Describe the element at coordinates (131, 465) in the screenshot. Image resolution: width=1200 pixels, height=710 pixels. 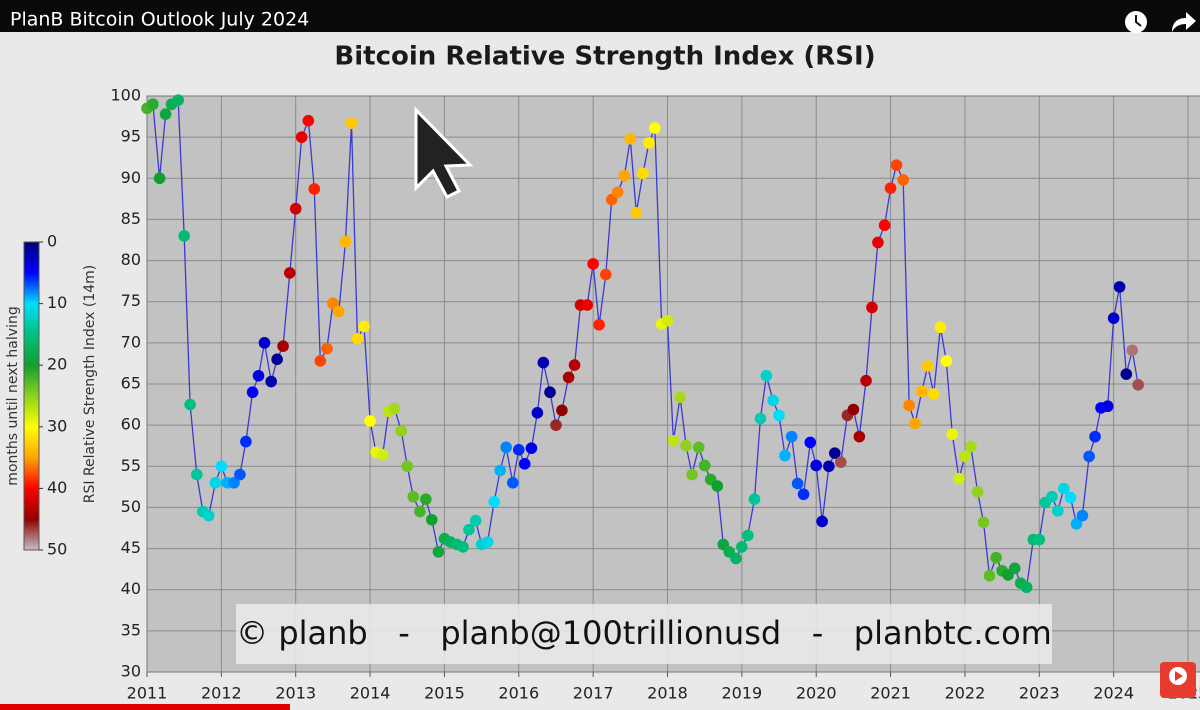
I see `y-tick-label: 55` at that location.